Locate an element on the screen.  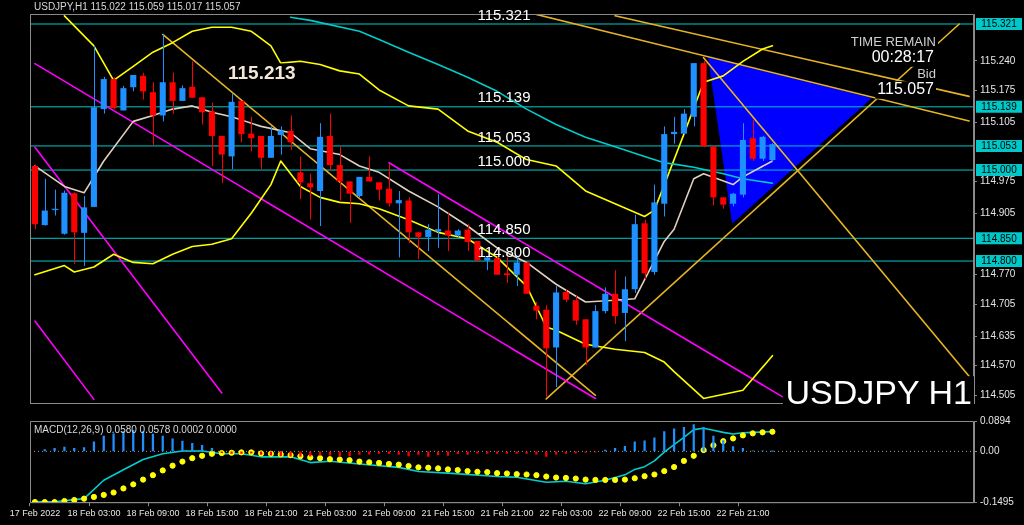
text: 114.800 is located at coordinates (999, 261).